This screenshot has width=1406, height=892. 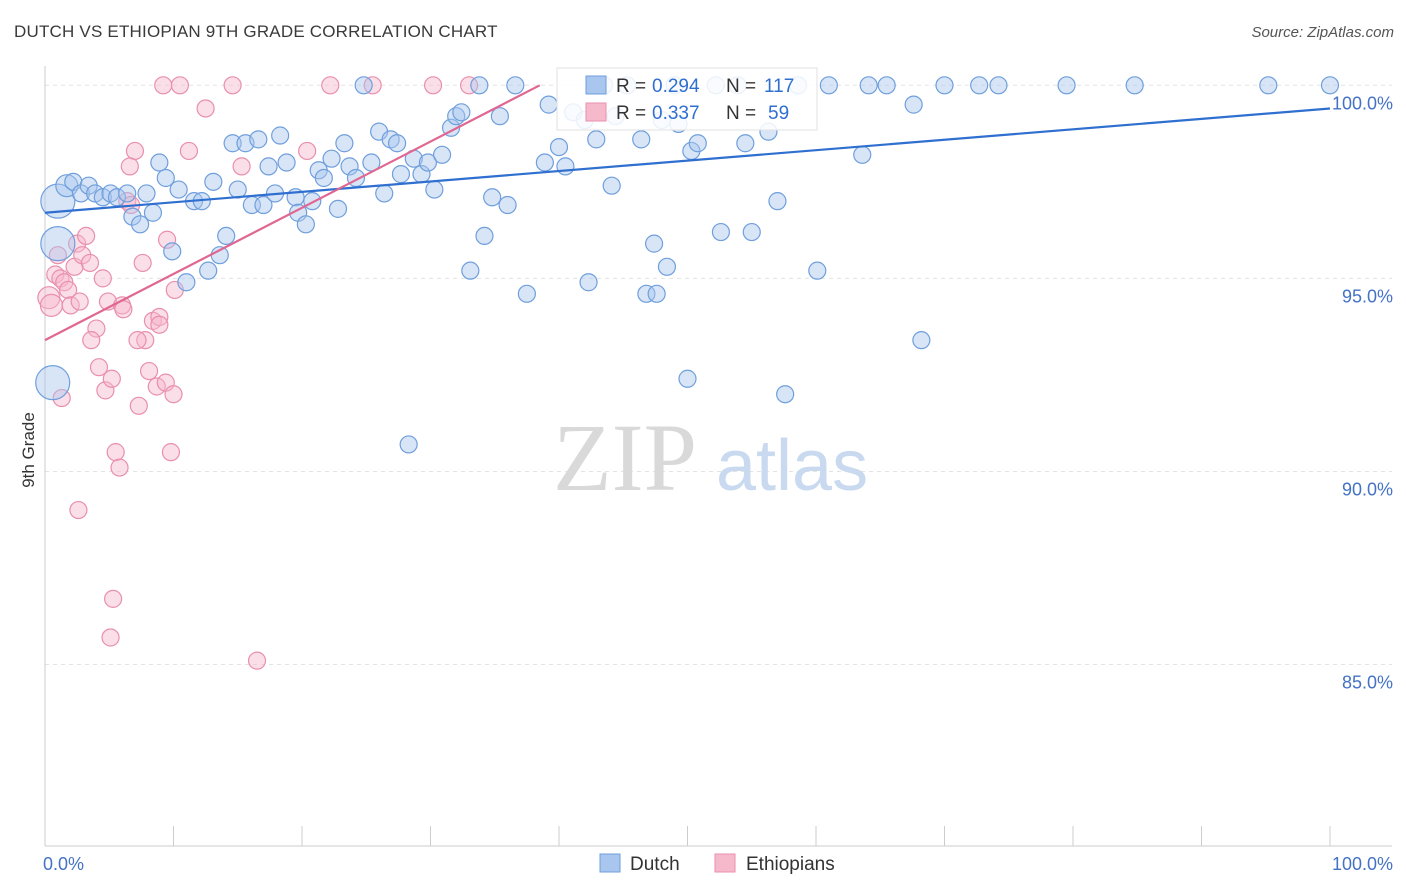 What do you see at coordinates (1367, 489) in the screenshot?
I see `y-tick-label: 90.0%` at bounding box center [1367, 489].